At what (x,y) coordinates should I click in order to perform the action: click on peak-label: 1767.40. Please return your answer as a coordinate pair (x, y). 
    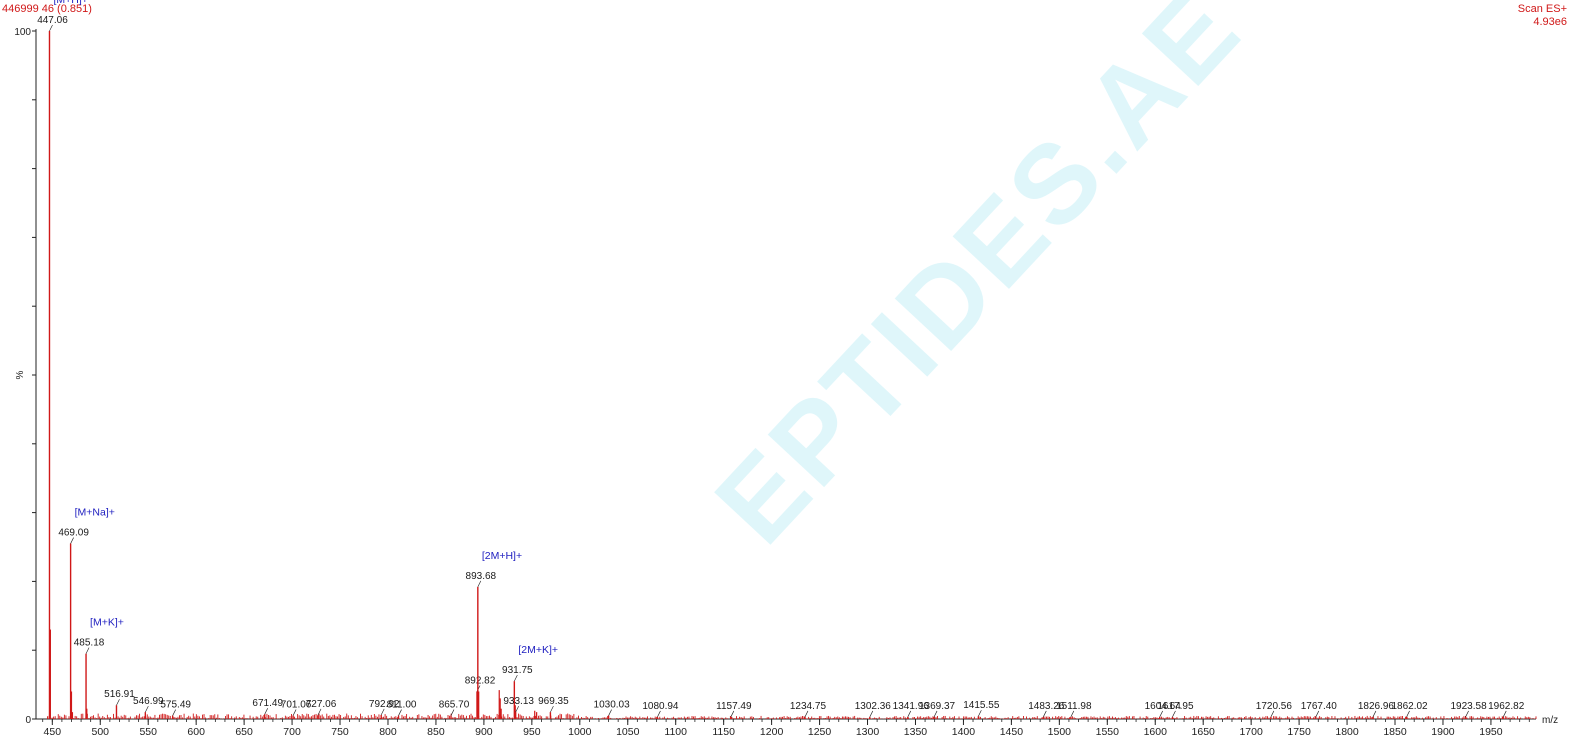
    Looking at the image, I should click on (1319, 706).